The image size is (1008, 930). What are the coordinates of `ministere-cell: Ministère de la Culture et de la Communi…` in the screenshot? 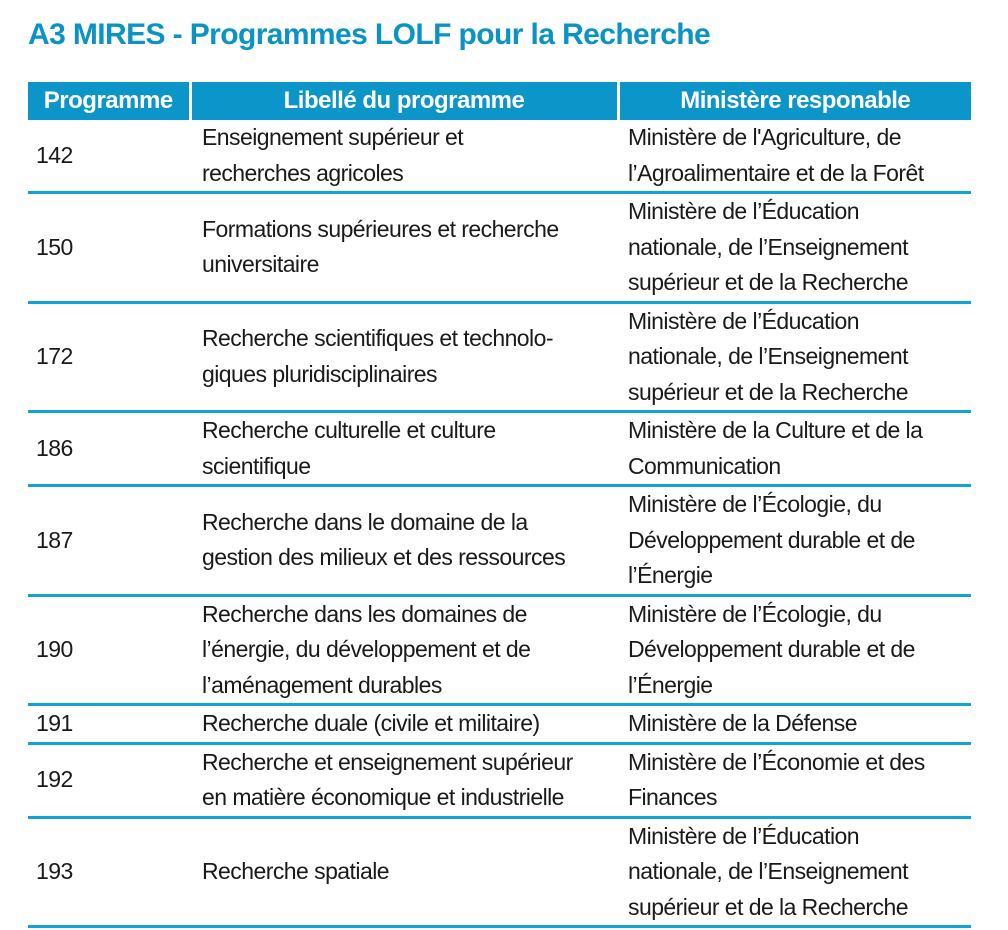 It's located at (794, 449).